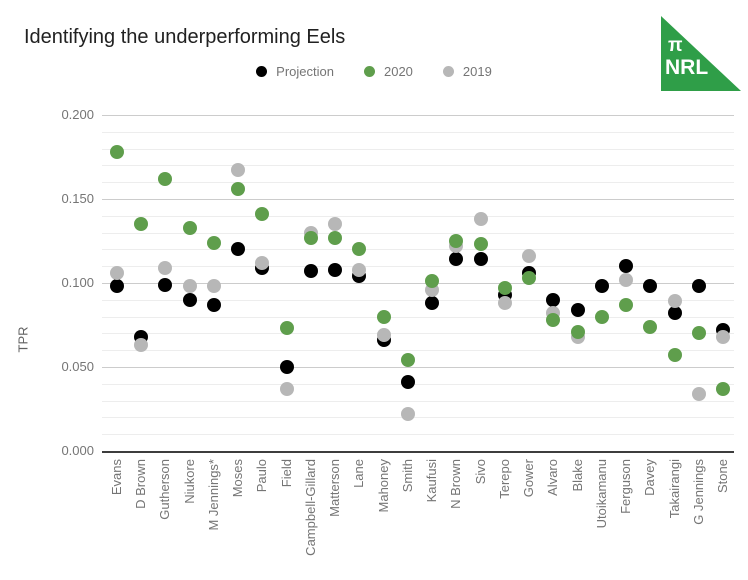 The image size is (748, 580). I want to click on x-tick-label: Ferguson, so click(626, 486).